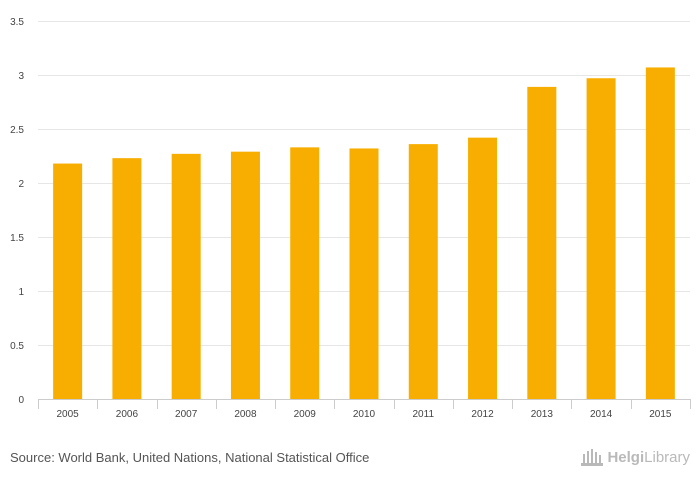 The height and width of the screenshot is (483, 700). I want to click on x-tick-label: 2015, so click(660, 414).